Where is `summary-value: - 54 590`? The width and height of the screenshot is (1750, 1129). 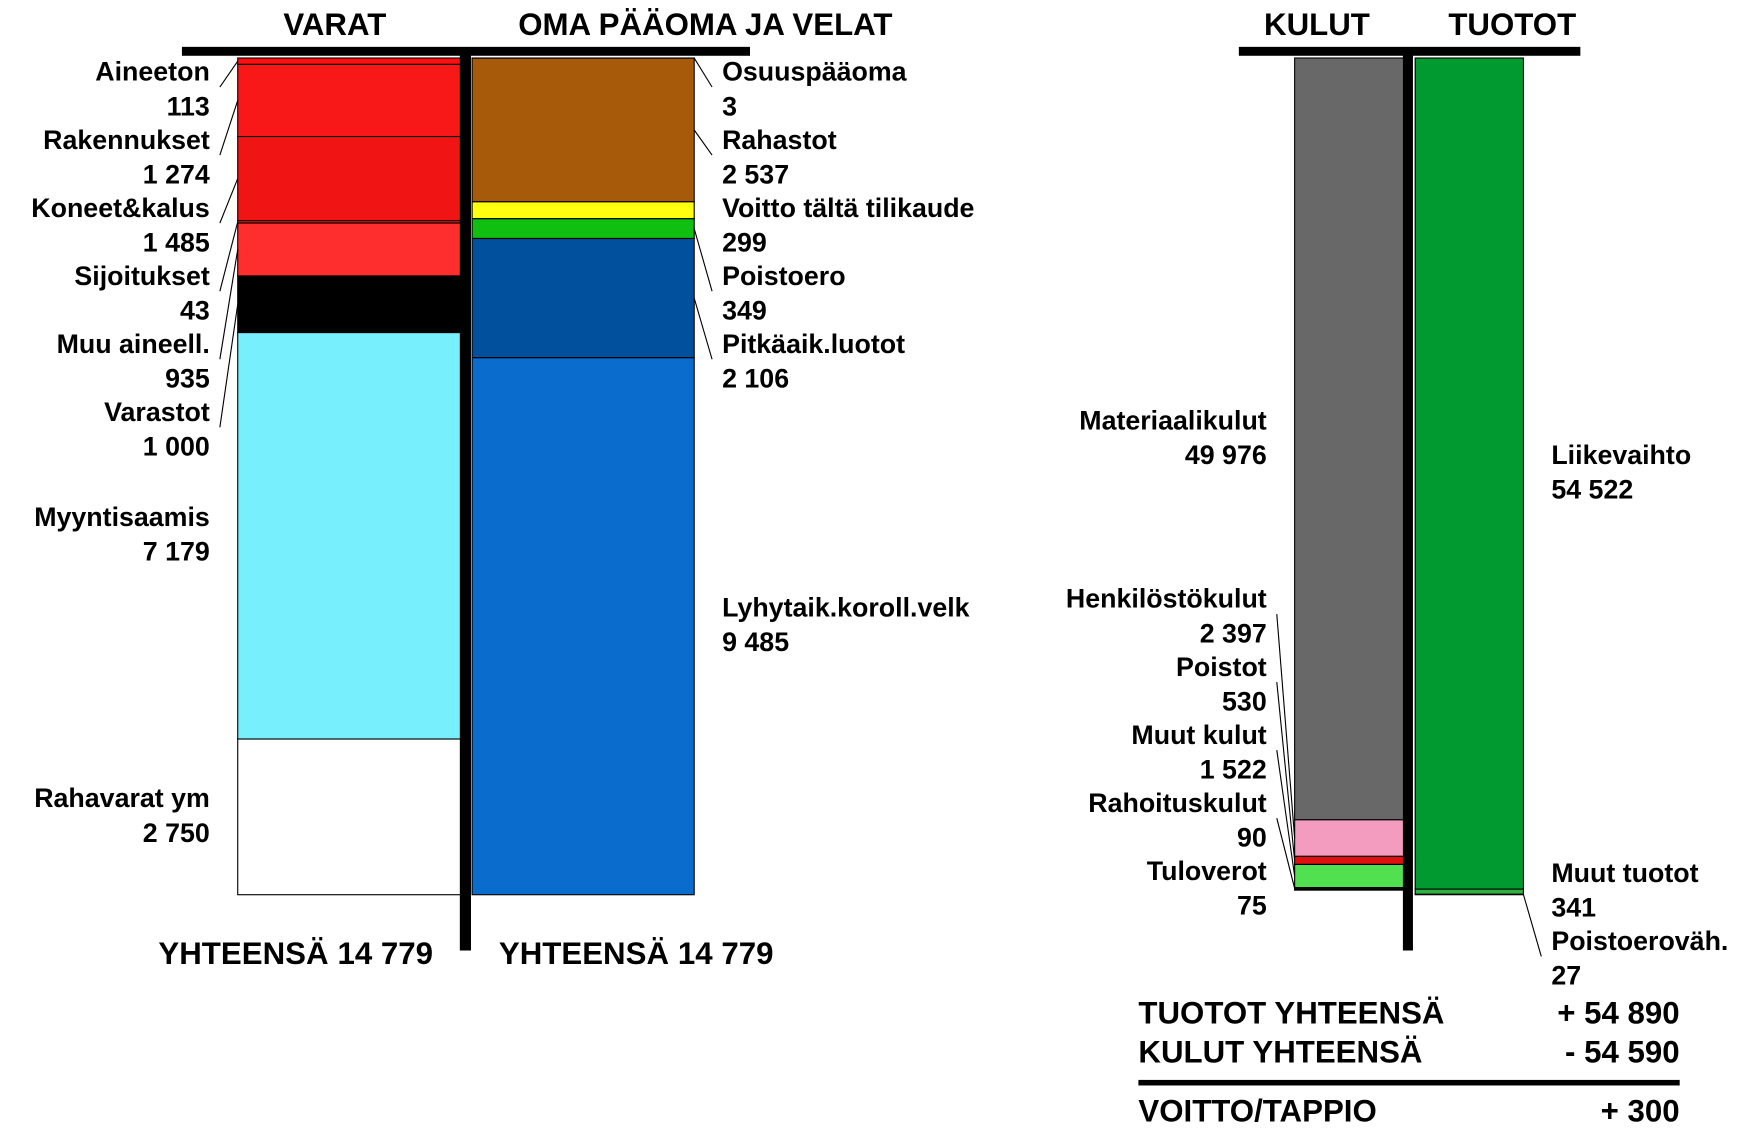 summary-value: - 54 590 is located at coordinates (1622, 1052).